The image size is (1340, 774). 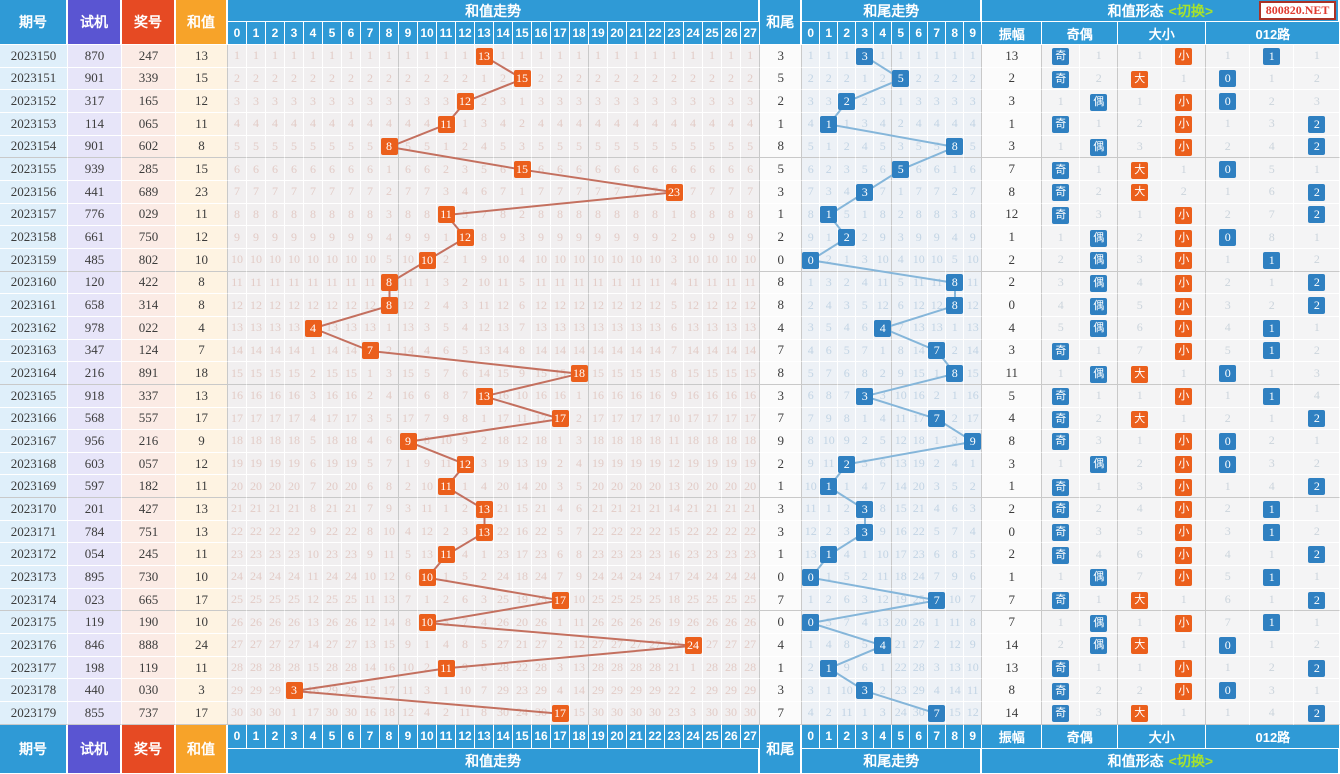 I want to click on test-number-cell: 485, so click(x=95, y=260).